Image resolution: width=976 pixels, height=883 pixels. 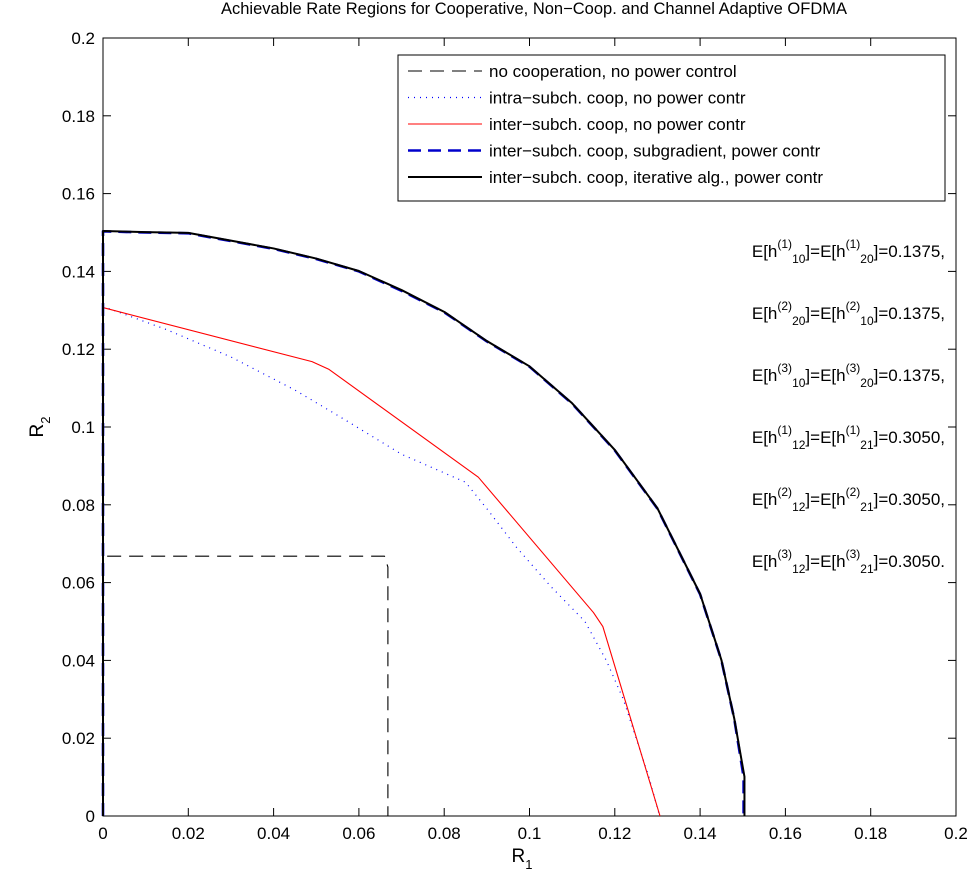 I want to click on x-tick-label: 0.06, so click(x=358, y=833).